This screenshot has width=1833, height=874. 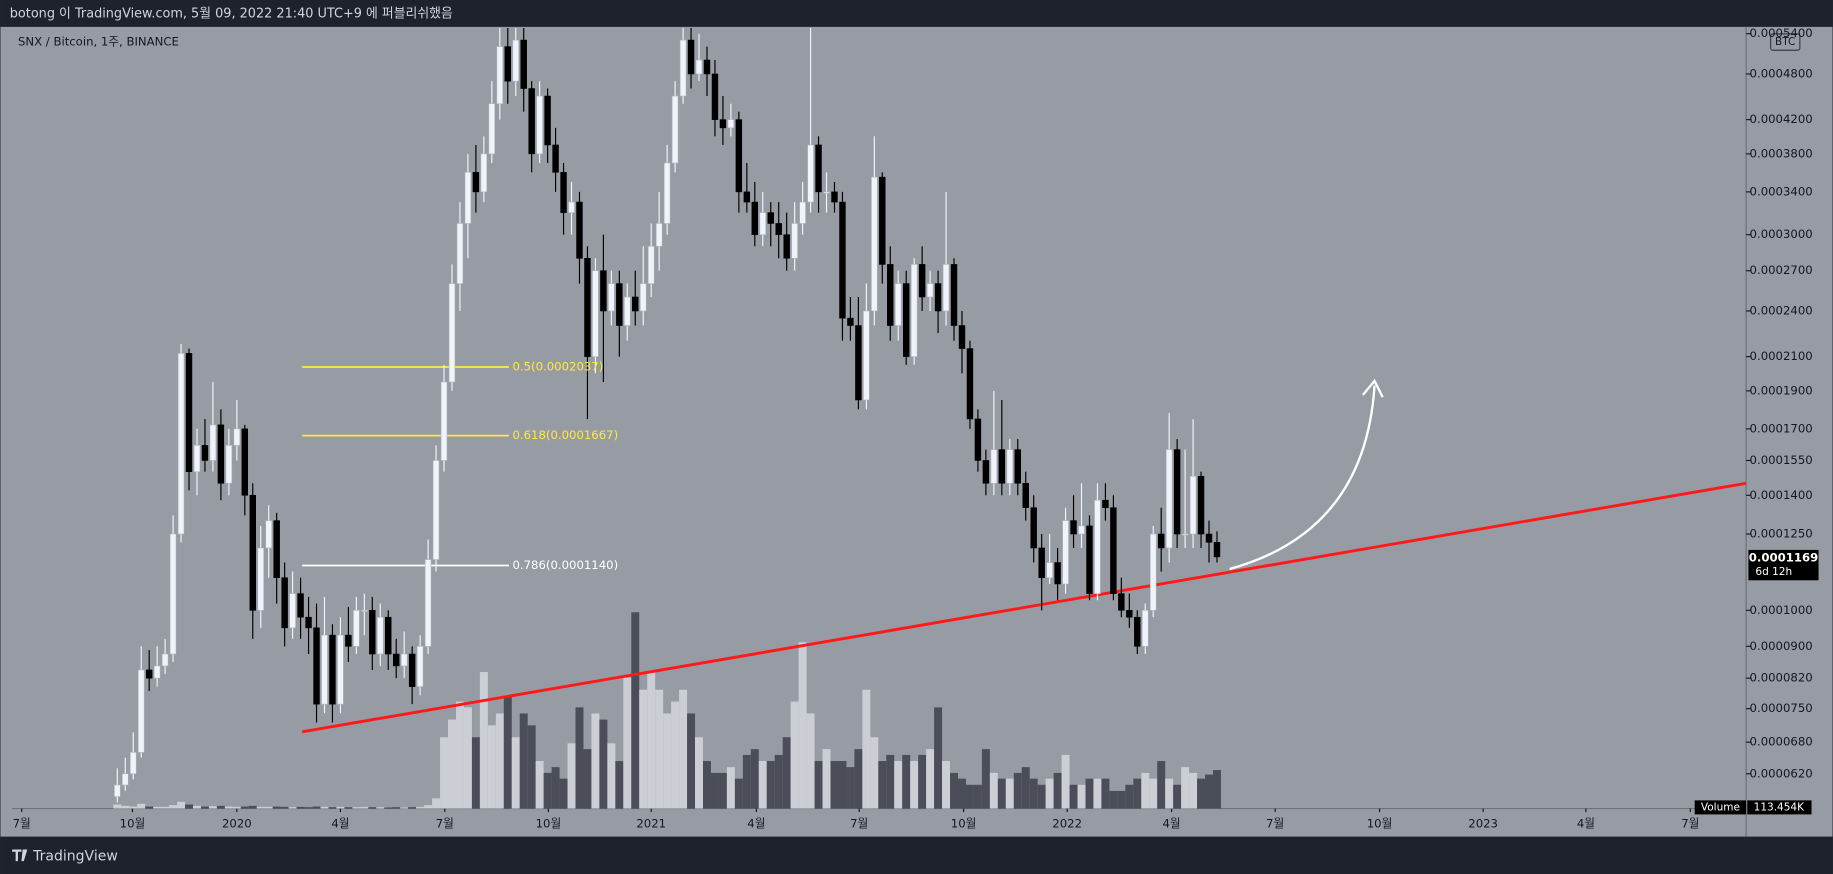 I want to click on volume-name-box, so click(x=1720, y=807).